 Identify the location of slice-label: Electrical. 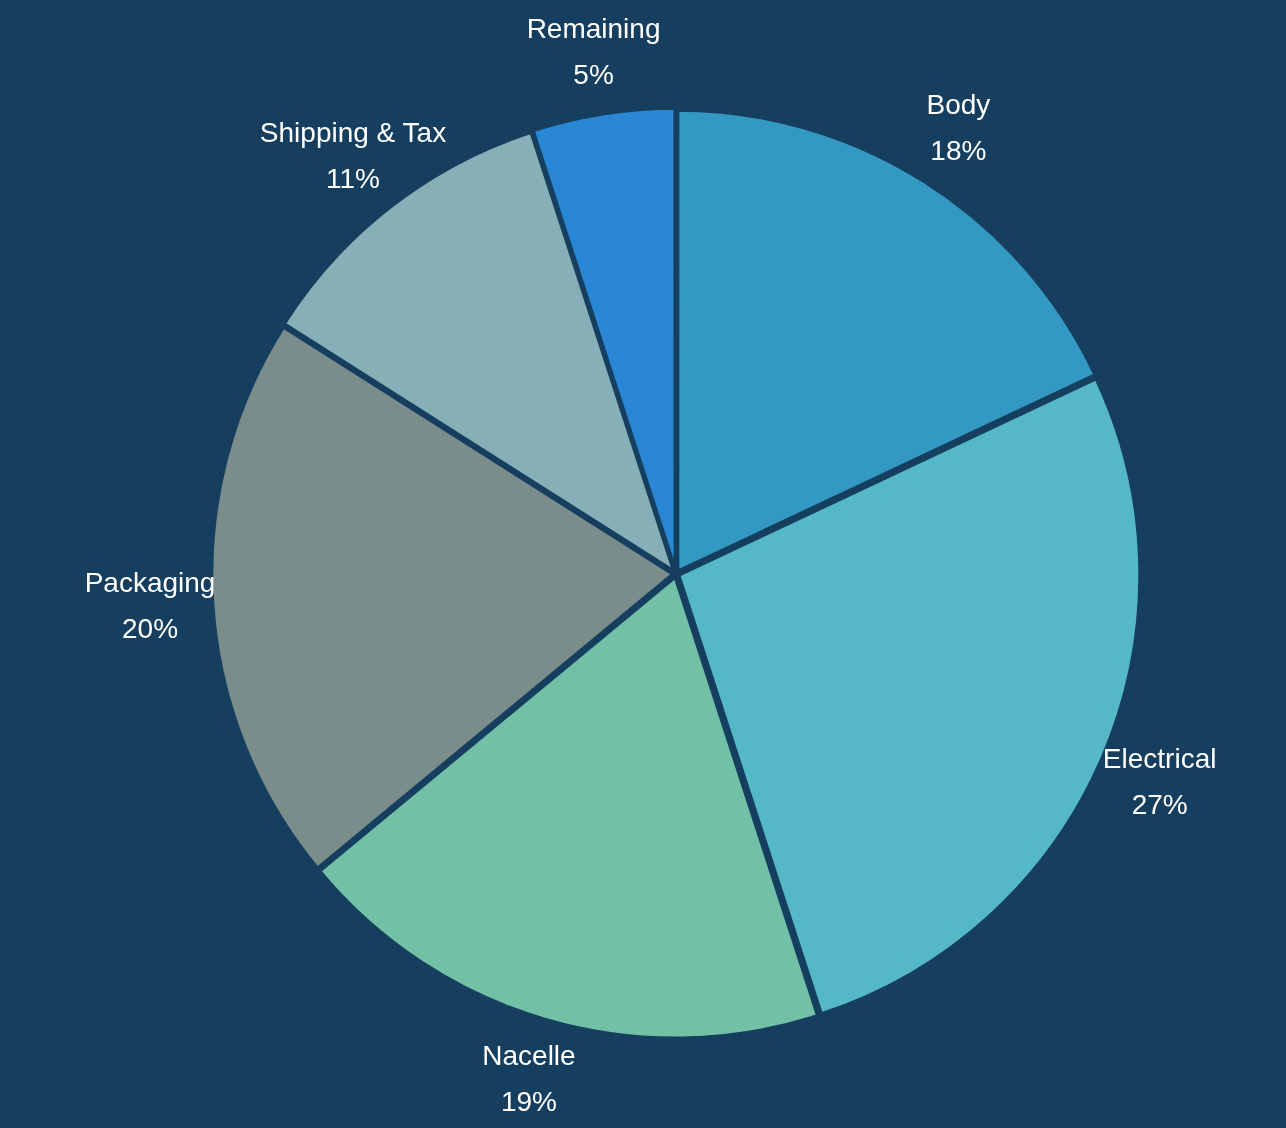
(1159, 759).